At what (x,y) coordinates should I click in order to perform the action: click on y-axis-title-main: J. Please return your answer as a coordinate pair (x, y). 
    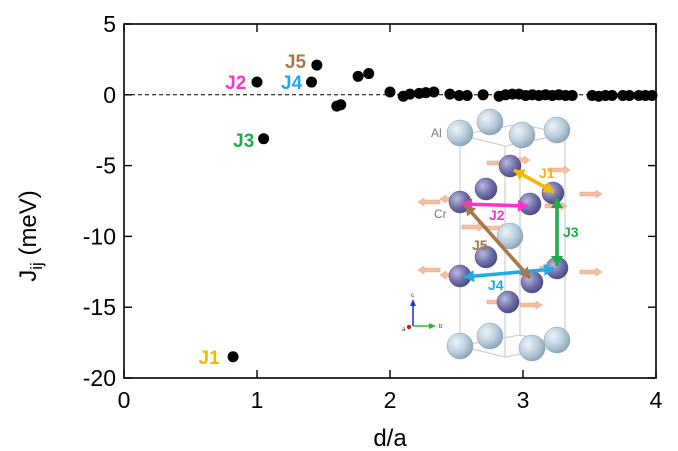
    Looking at the image, I should click on (28, 276).